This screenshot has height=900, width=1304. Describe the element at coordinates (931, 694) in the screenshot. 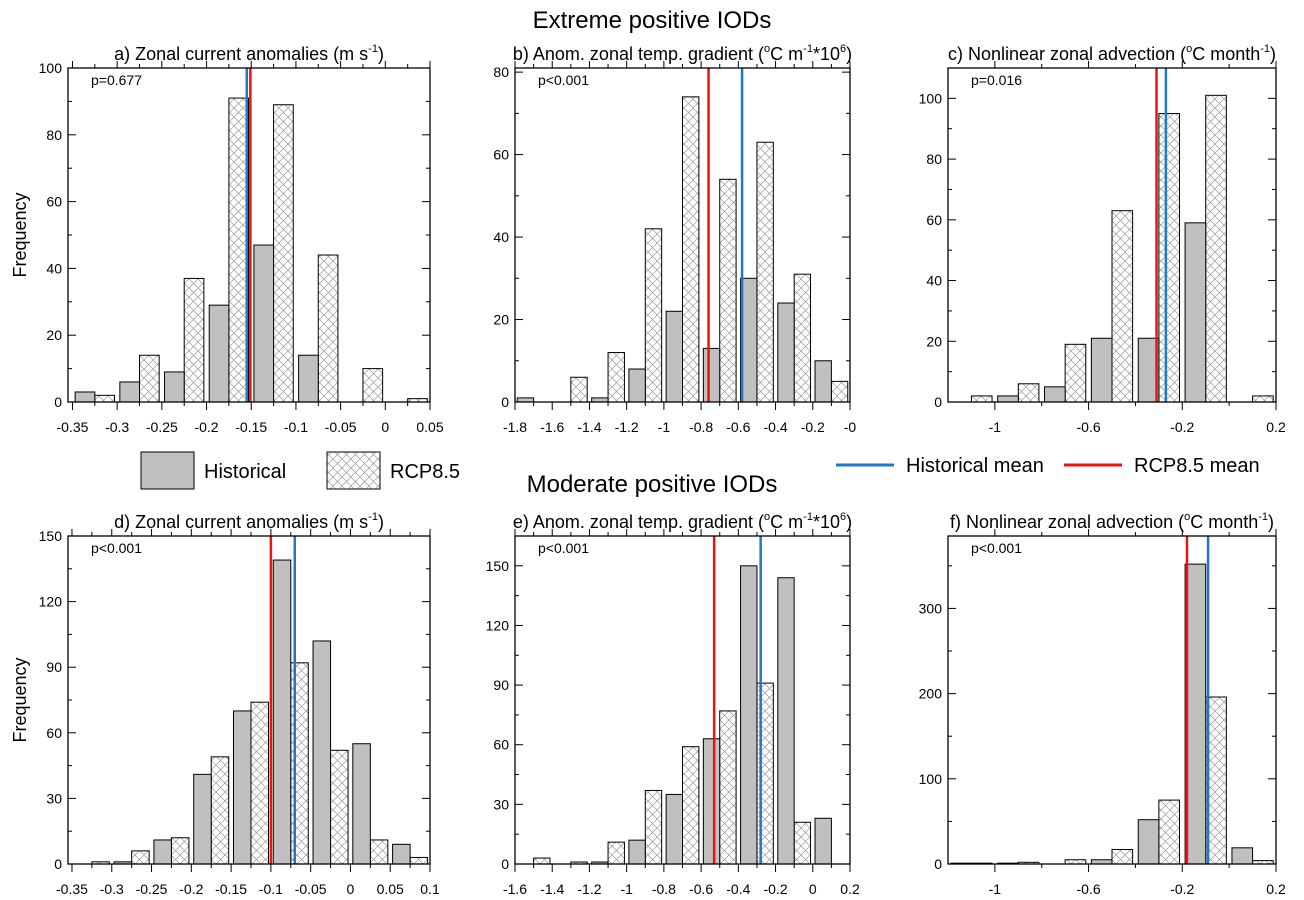

I see `y-tick-label: 200` at that location.